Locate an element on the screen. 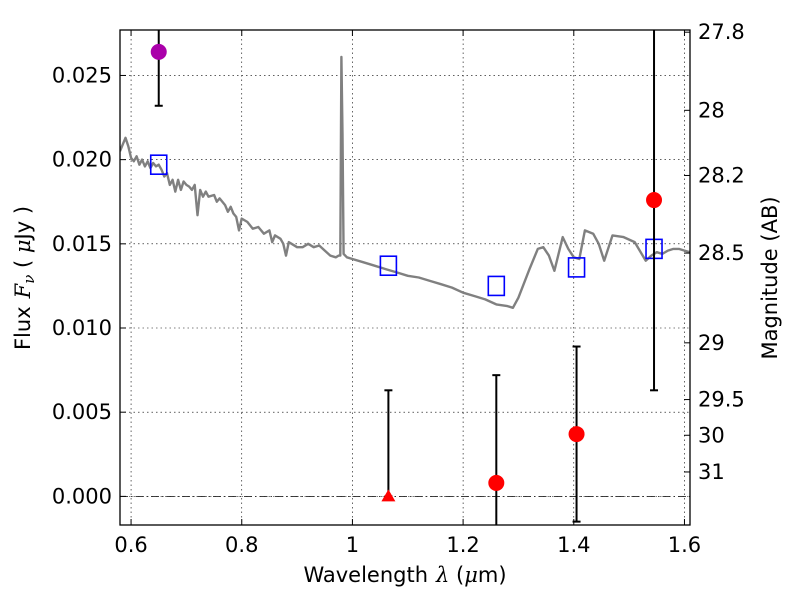 This screenshot has height=600, width=800. y-tick-label: 0.025 is located at coordinates (82, 75).